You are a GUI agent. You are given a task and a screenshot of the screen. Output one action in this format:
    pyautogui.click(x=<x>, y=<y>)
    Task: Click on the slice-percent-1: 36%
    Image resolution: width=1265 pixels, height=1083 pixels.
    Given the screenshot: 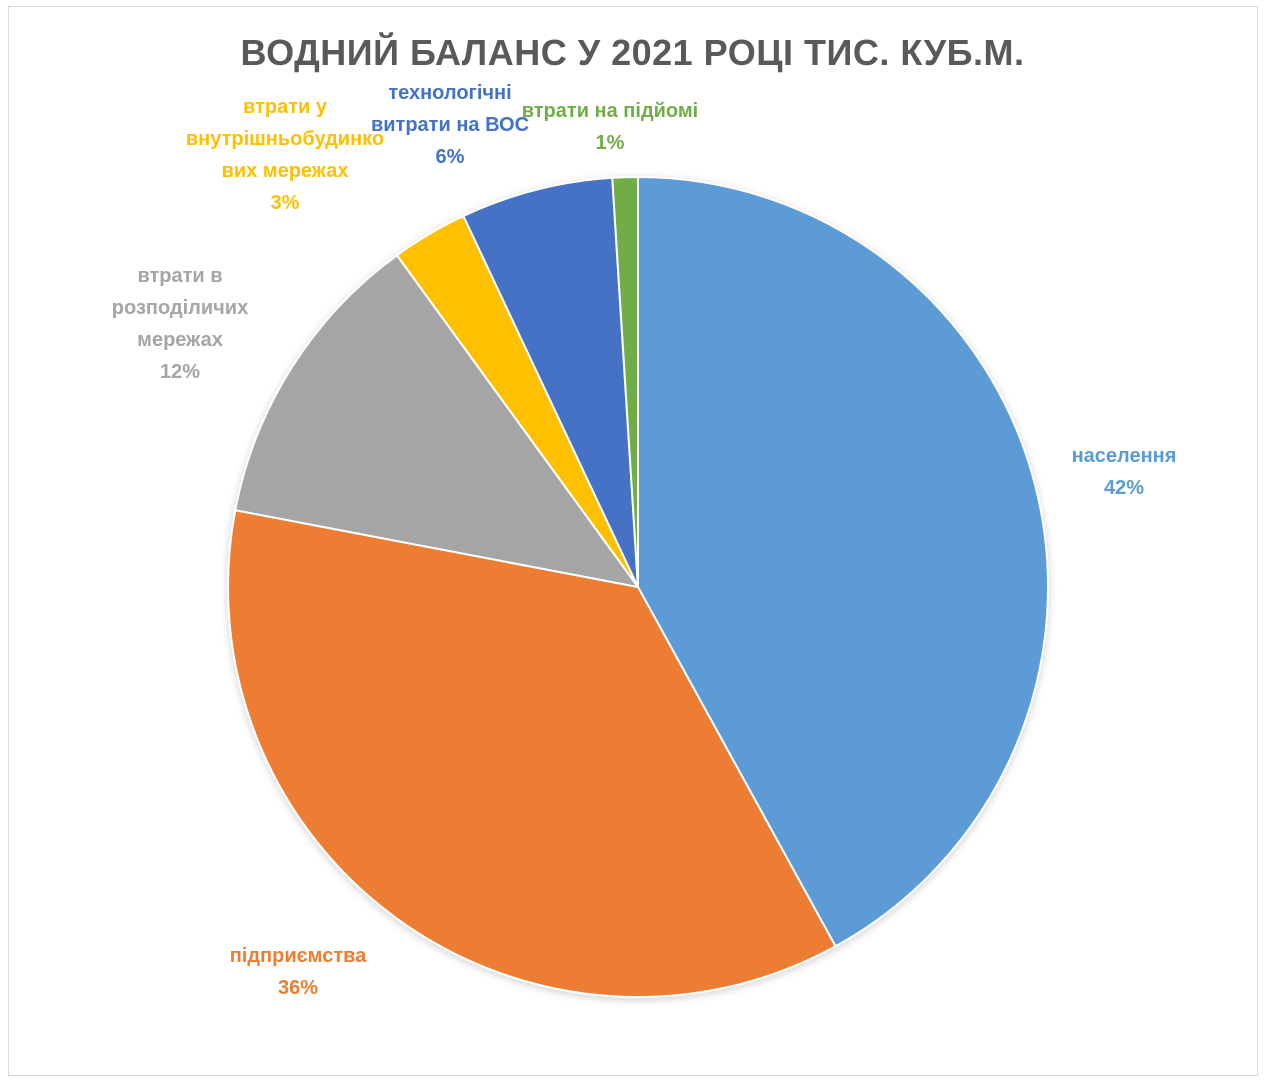 What is the action you would take?
    pyautogui.click(x=298, y=988)
    